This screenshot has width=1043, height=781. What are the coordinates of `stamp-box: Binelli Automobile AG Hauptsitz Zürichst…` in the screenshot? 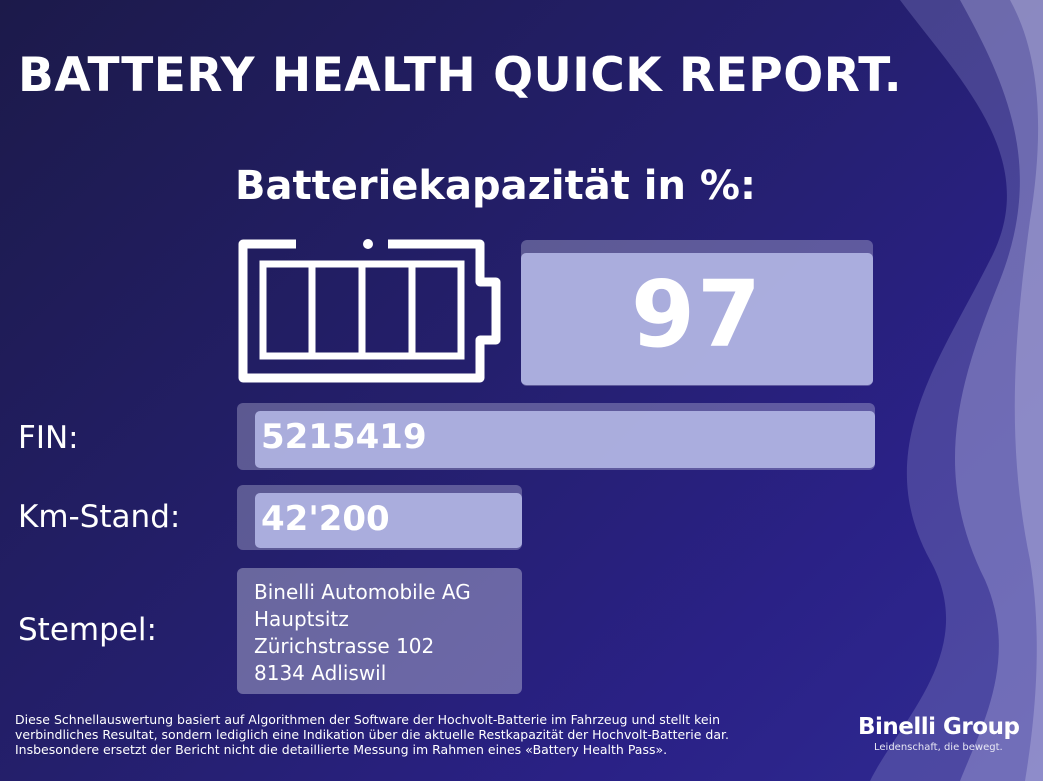 It's located at (379, 631).